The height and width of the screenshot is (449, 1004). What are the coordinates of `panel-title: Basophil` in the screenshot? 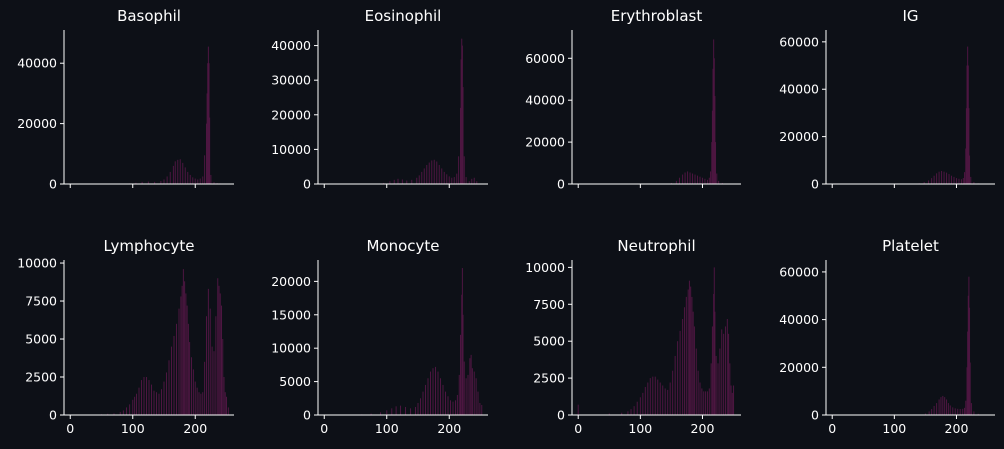 It's located at (149, 16).